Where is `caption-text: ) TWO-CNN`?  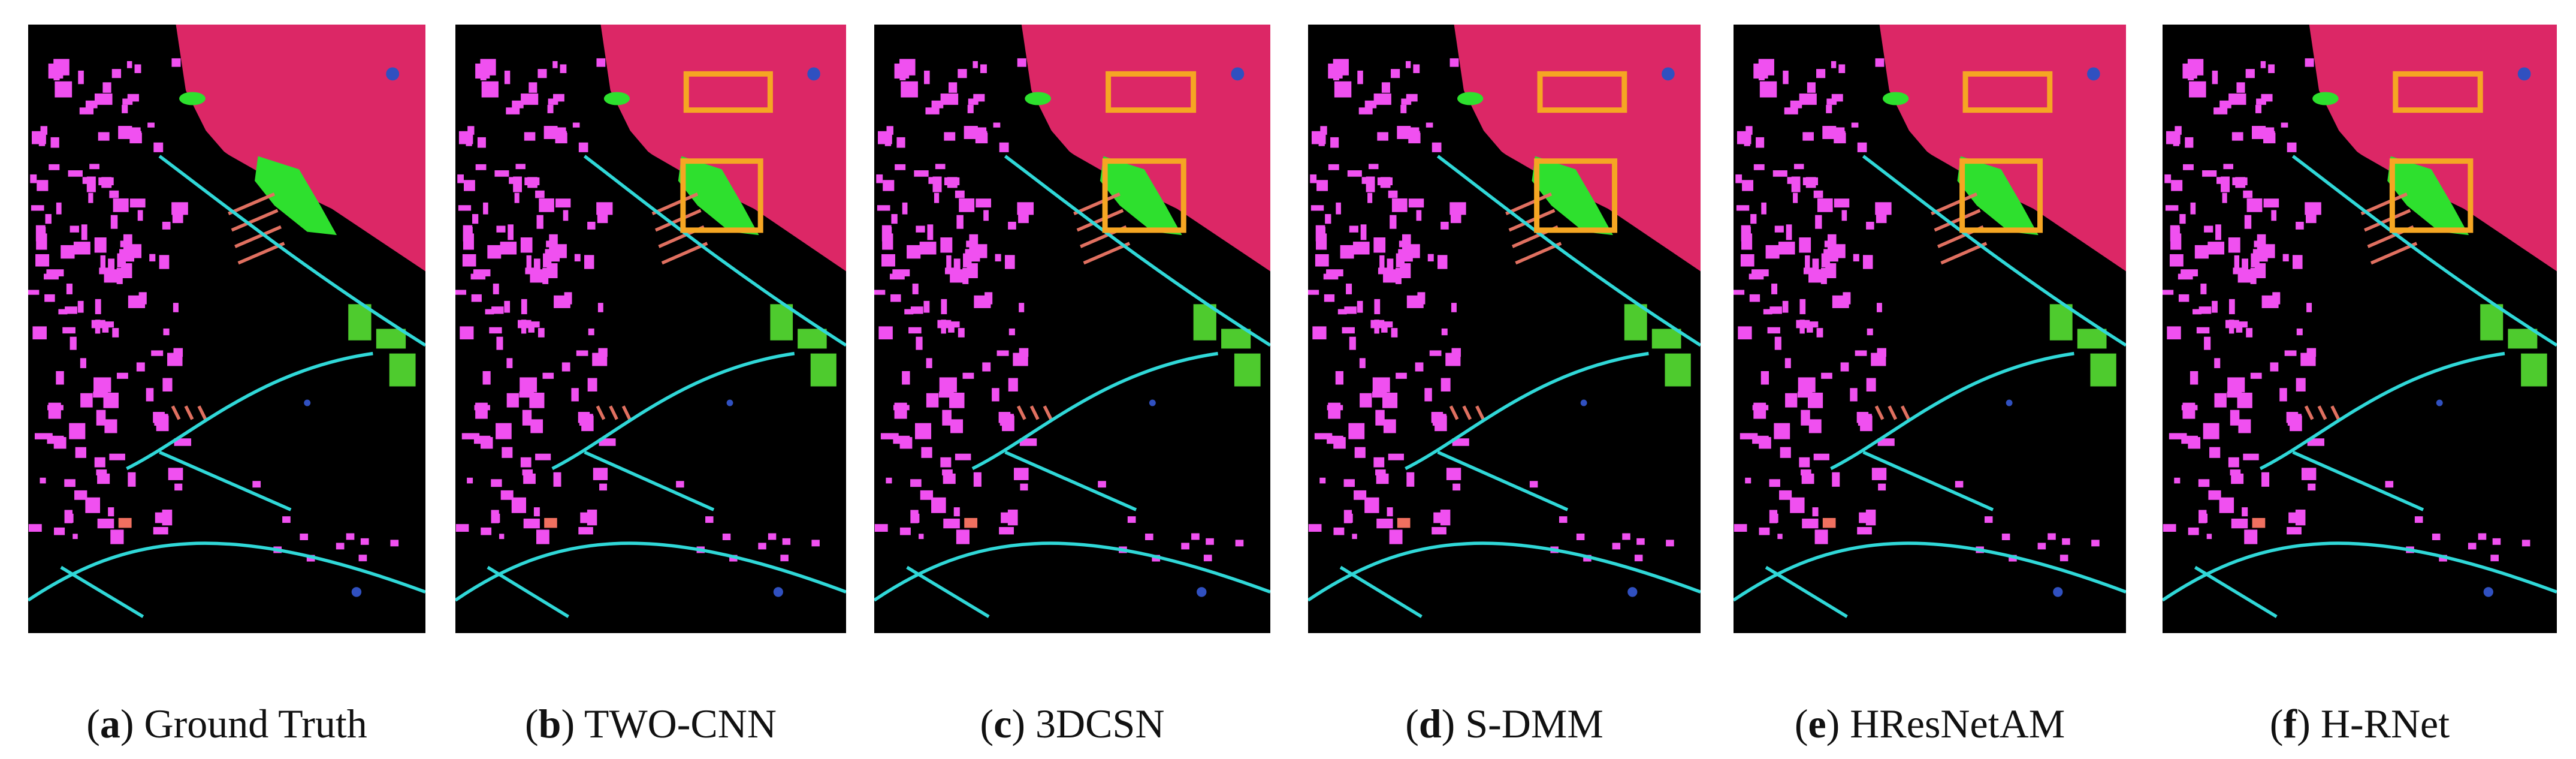
caption-text: ) TWO-CNN is located at coordinates (669, 723).